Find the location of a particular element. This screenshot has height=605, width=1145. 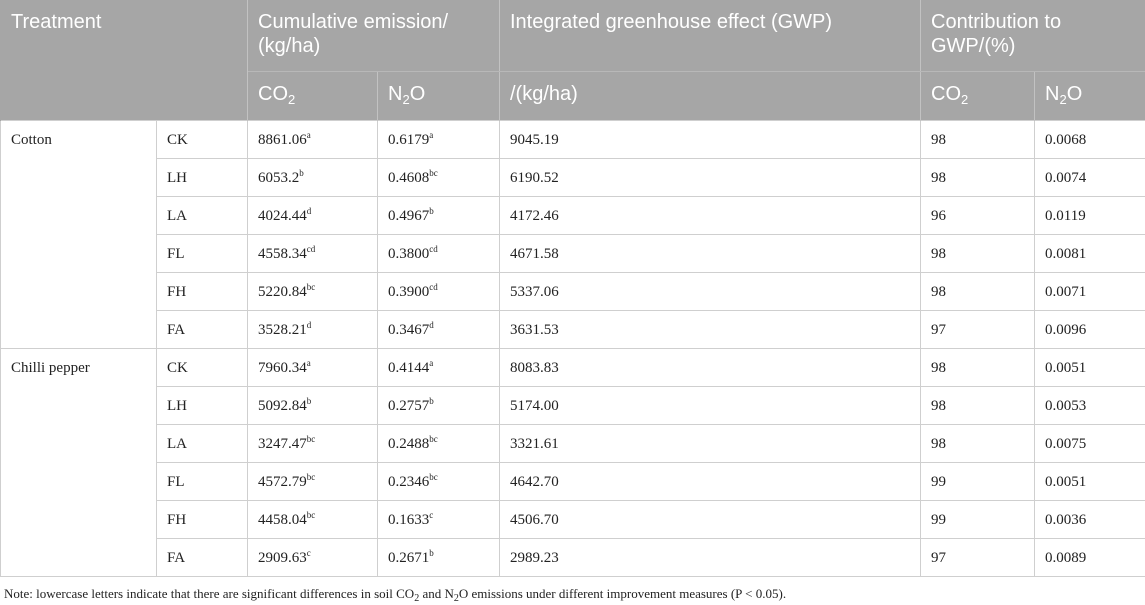

co2-value: 4572.79 is located at coordinates (282, 481).